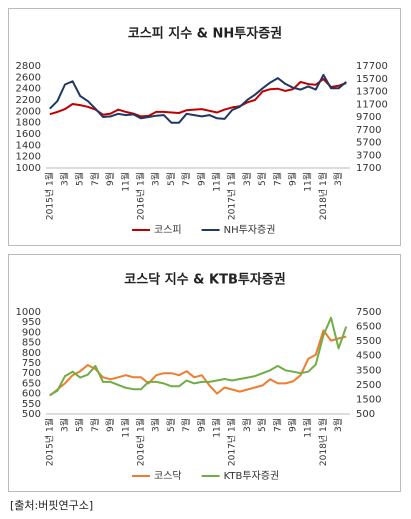 The height and width of the screenshot is (519, 411). What do you see at coordinates (368, 341) in the screenshot?
I see `y2-tick-label: 5500` at bounding box center [368, 341].